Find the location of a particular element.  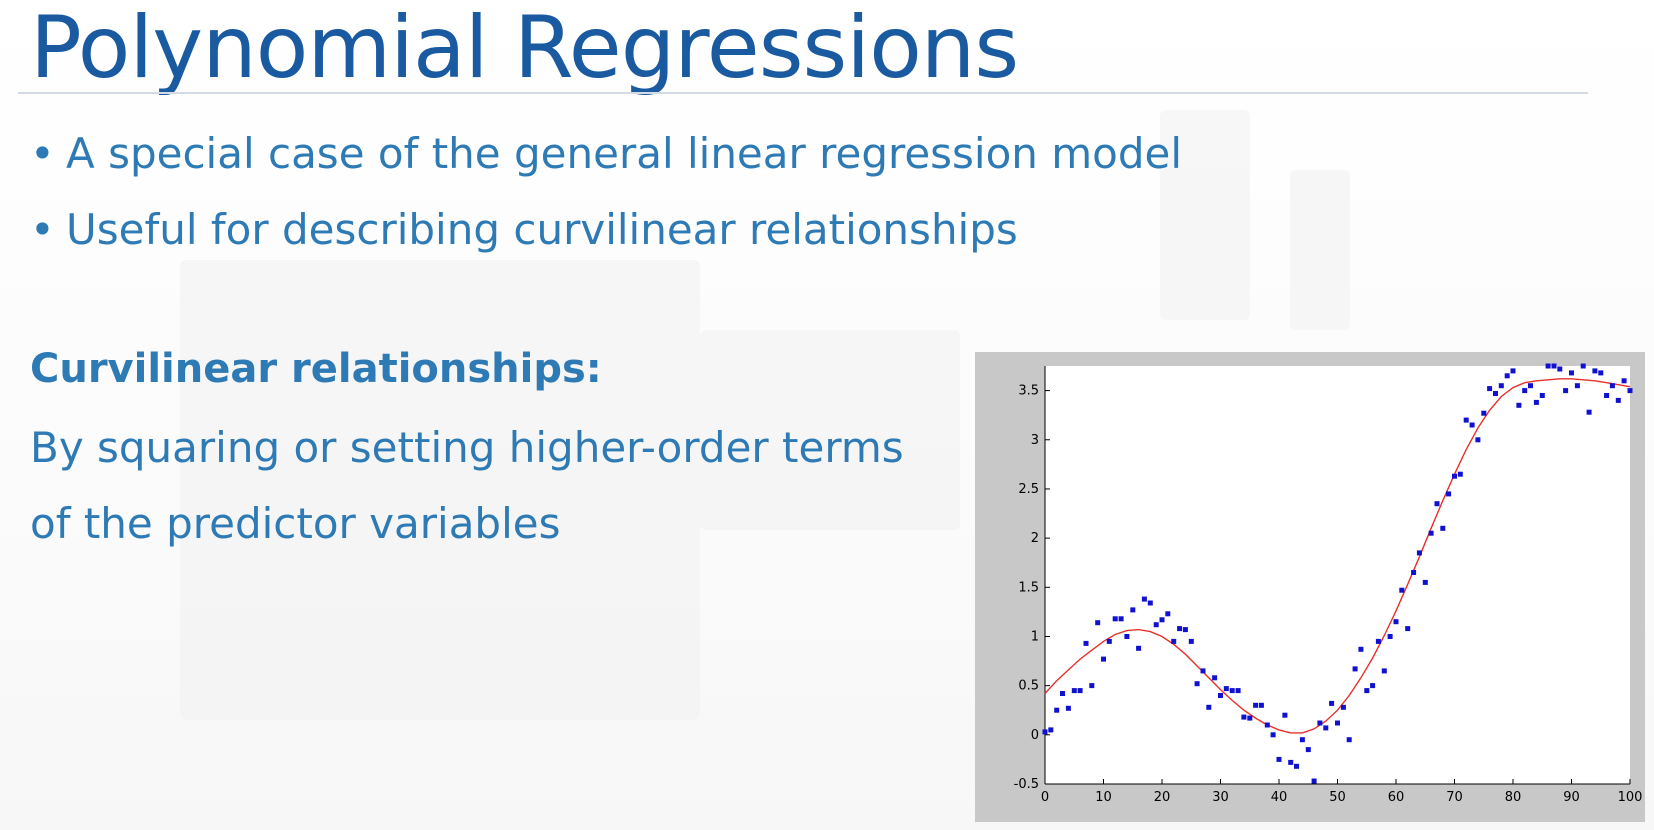

x-tick-label: 20 is located at coordinates (1162, 797).